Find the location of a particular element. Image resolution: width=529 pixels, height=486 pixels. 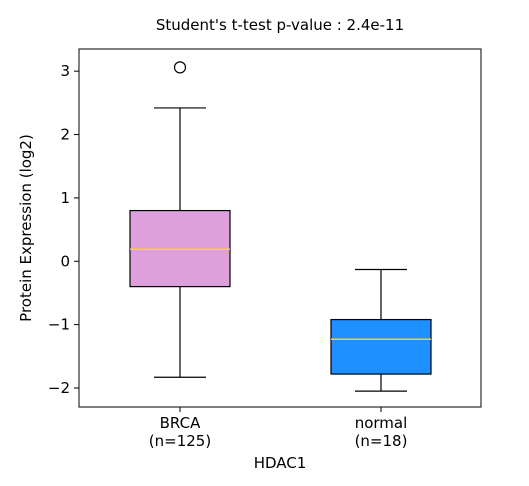

x-category-label: normal is located at coordinates (381, 423).